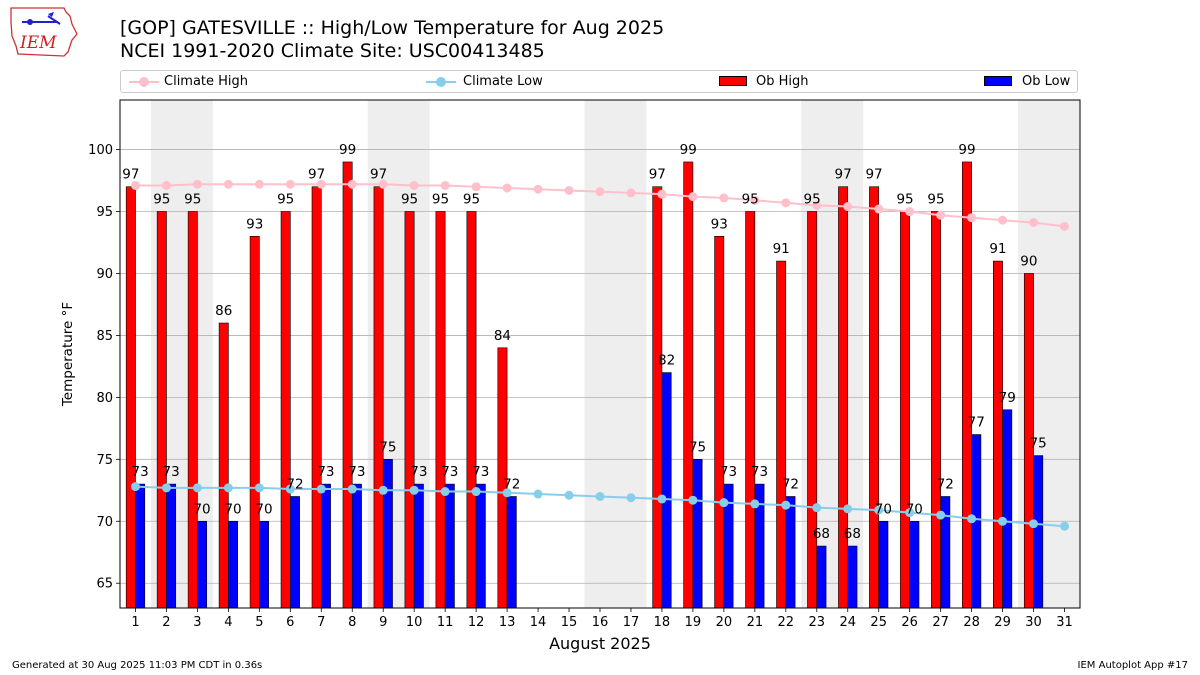 The image size is (1200, 675). Describe the element at coordinates (507, 622) in the screenshot. I see `x-tick-label: 13` at that location.